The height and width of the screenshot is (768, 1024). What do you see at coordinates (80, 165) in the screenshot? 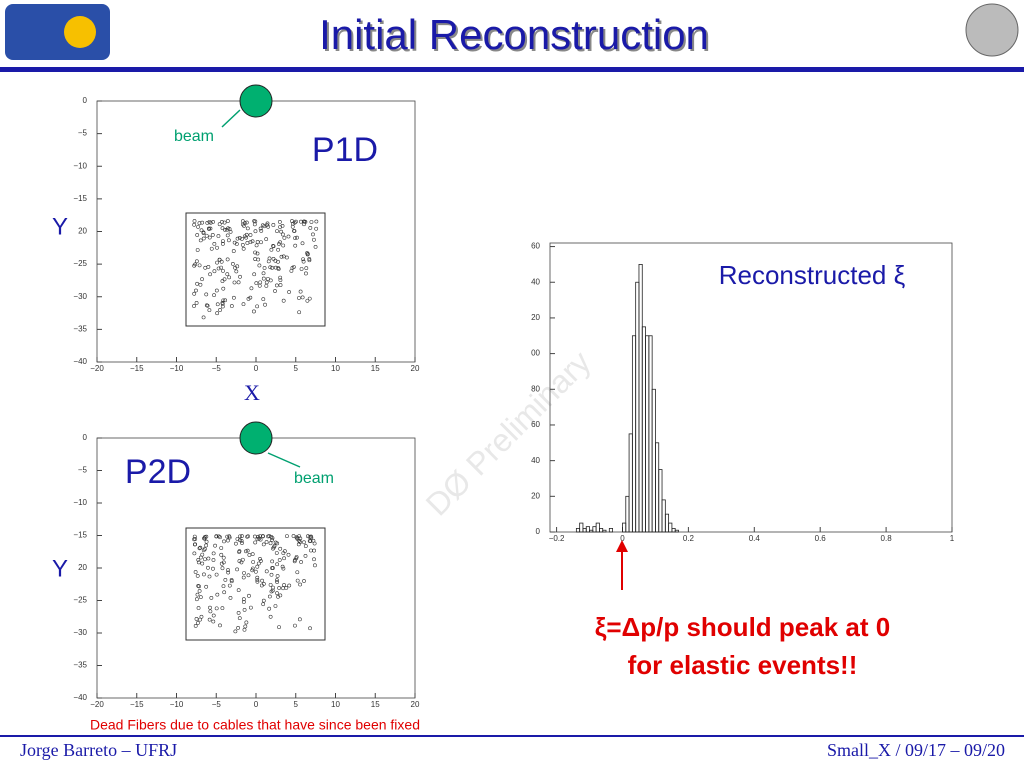
I see `y-tick-label: −10` at bounding box center [80, 165].